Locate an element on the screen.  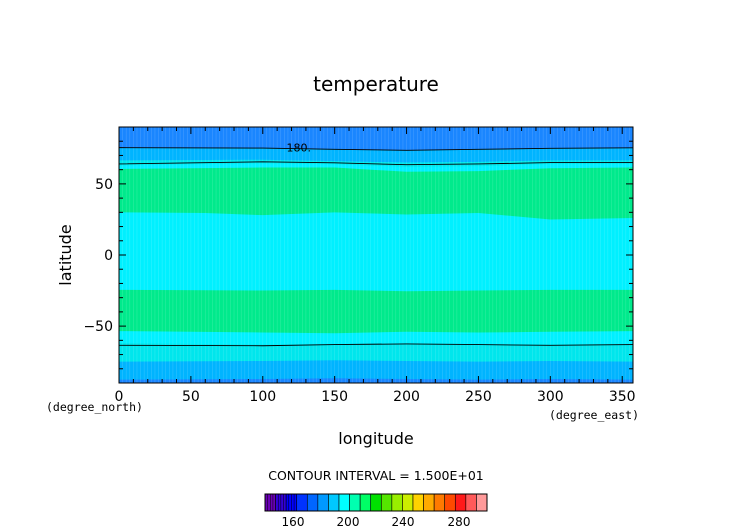
colorbar-frame is located at coordinates (376, 502).